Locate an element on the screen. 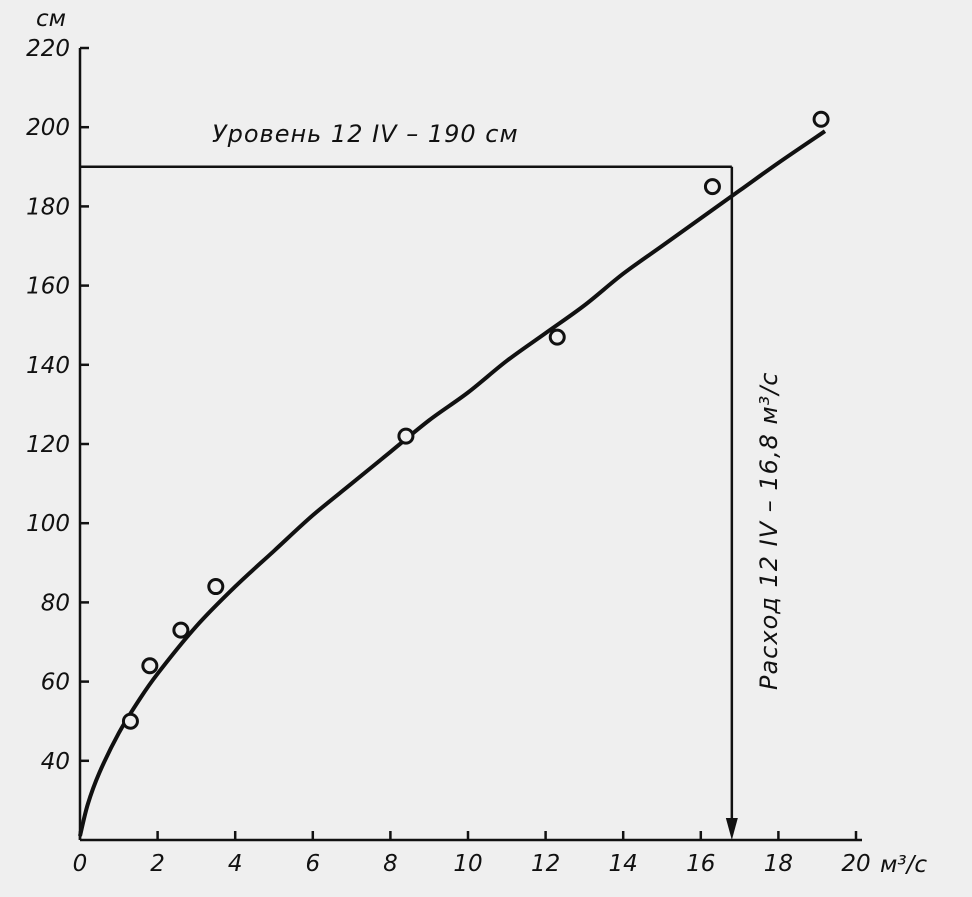 The image size is (972, 897). y-tick-label: 40 is located at coordinates (55, 762).